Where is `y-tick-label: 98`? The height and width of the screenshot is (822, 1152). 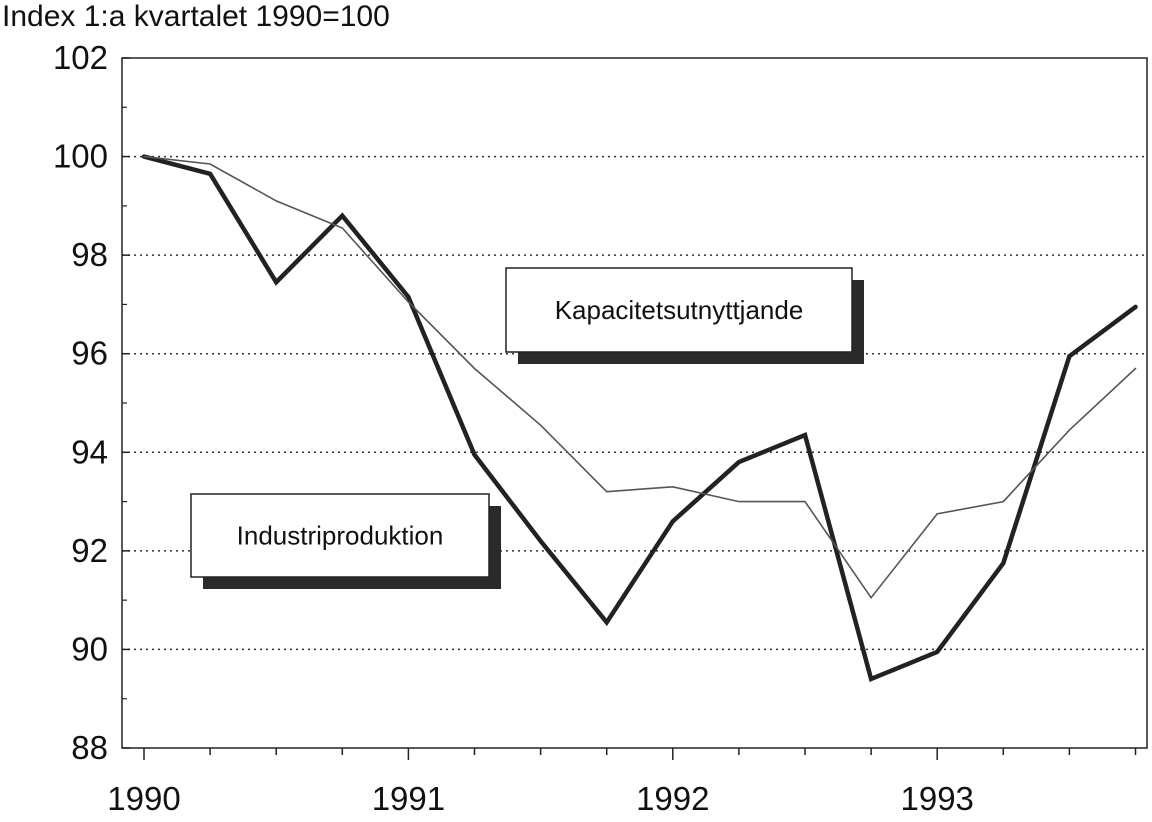
y-tick-label: 98 is located at coordinates (89, 254).